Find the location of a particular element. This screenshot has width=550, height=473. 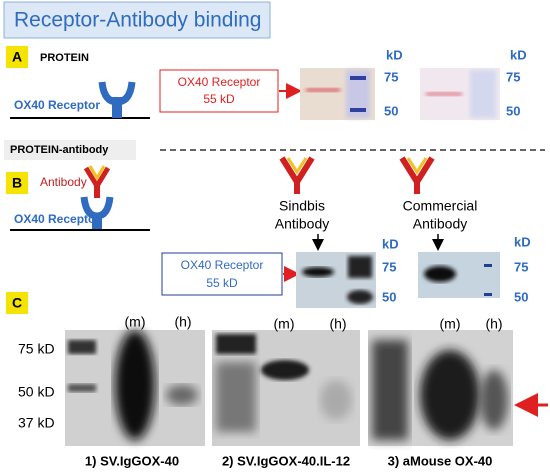

marker-label: 37 kD is located at coordinates (36, 423).